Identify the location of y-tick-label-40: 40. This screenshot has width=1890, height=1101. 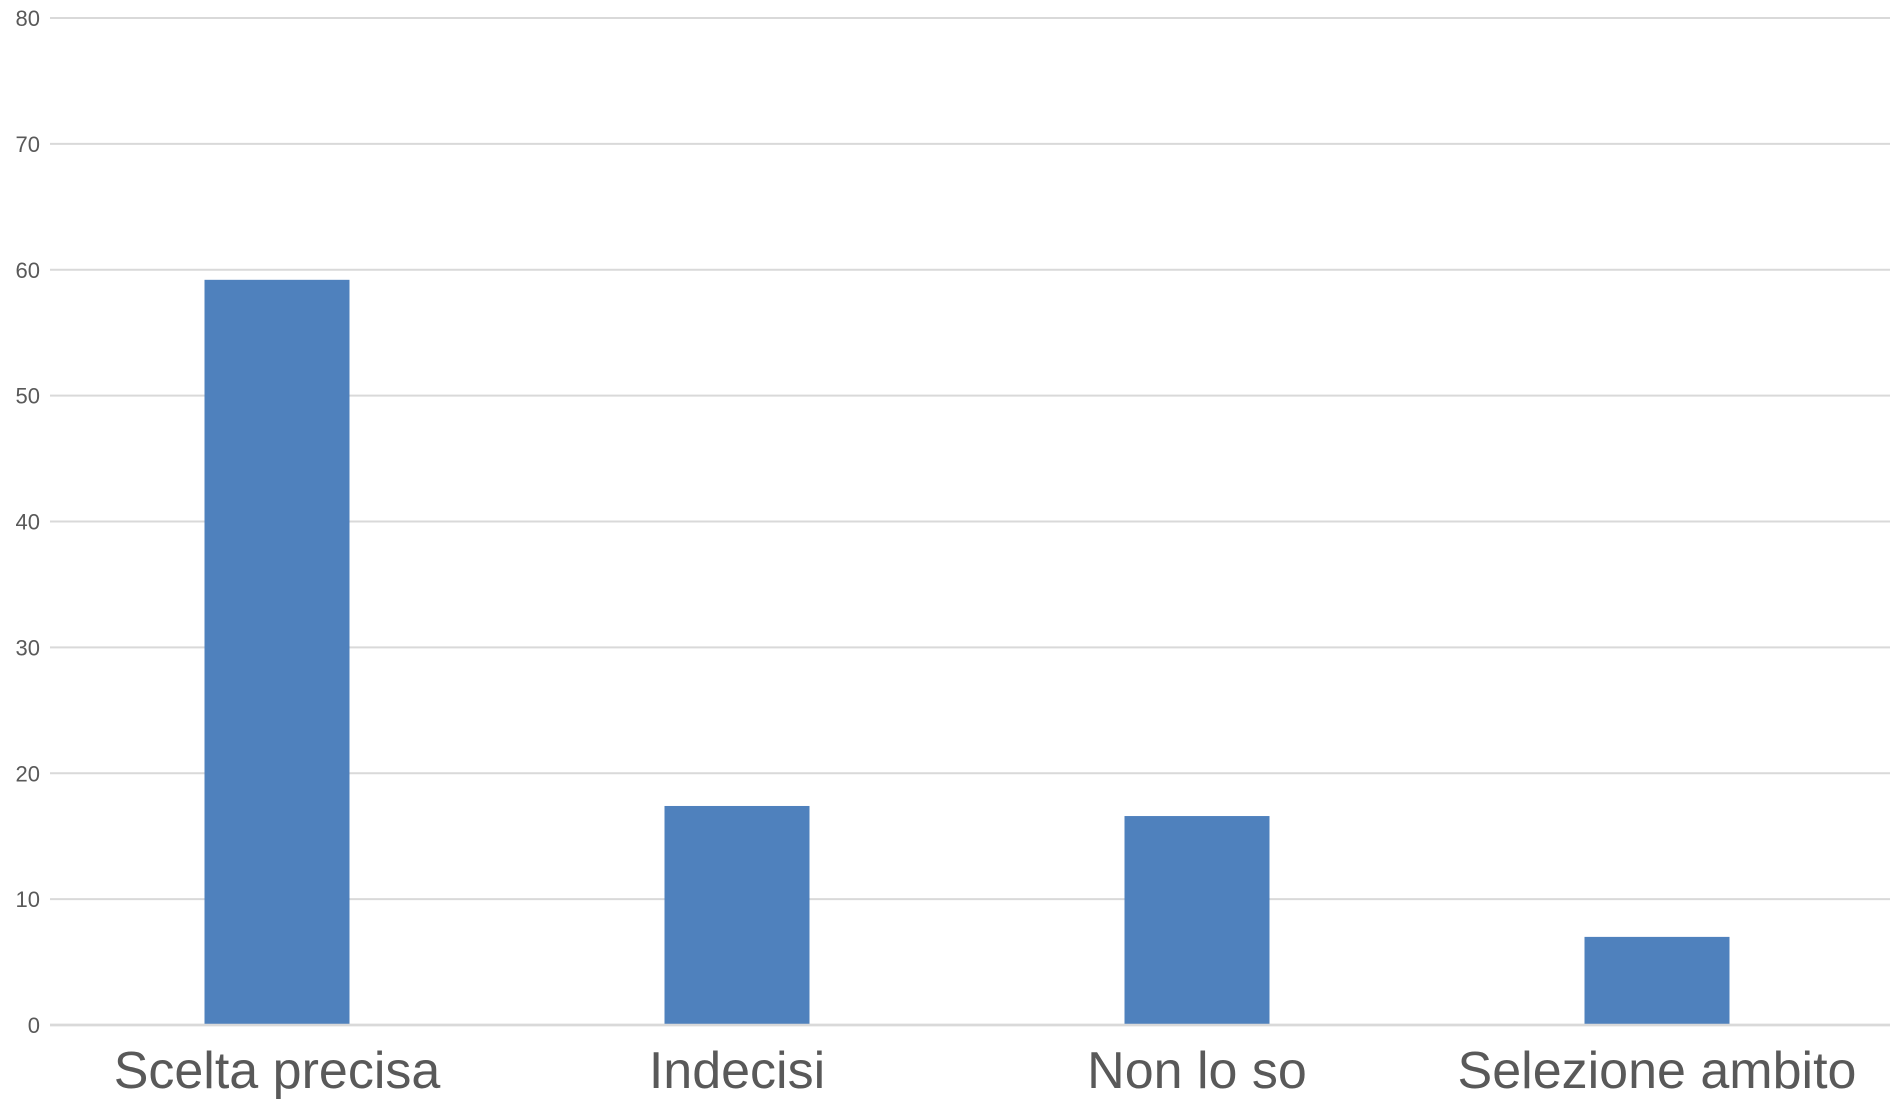
(28, 522).